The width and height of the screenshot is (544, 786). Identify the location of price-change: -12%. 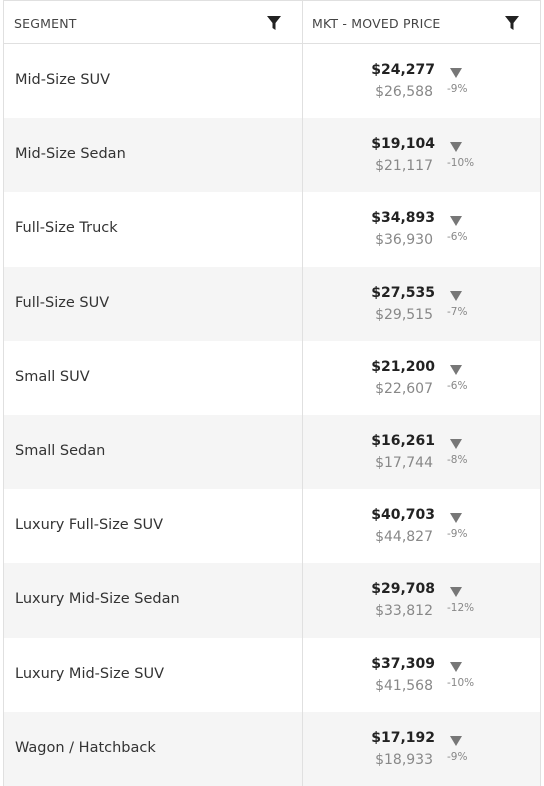
(461, 608).